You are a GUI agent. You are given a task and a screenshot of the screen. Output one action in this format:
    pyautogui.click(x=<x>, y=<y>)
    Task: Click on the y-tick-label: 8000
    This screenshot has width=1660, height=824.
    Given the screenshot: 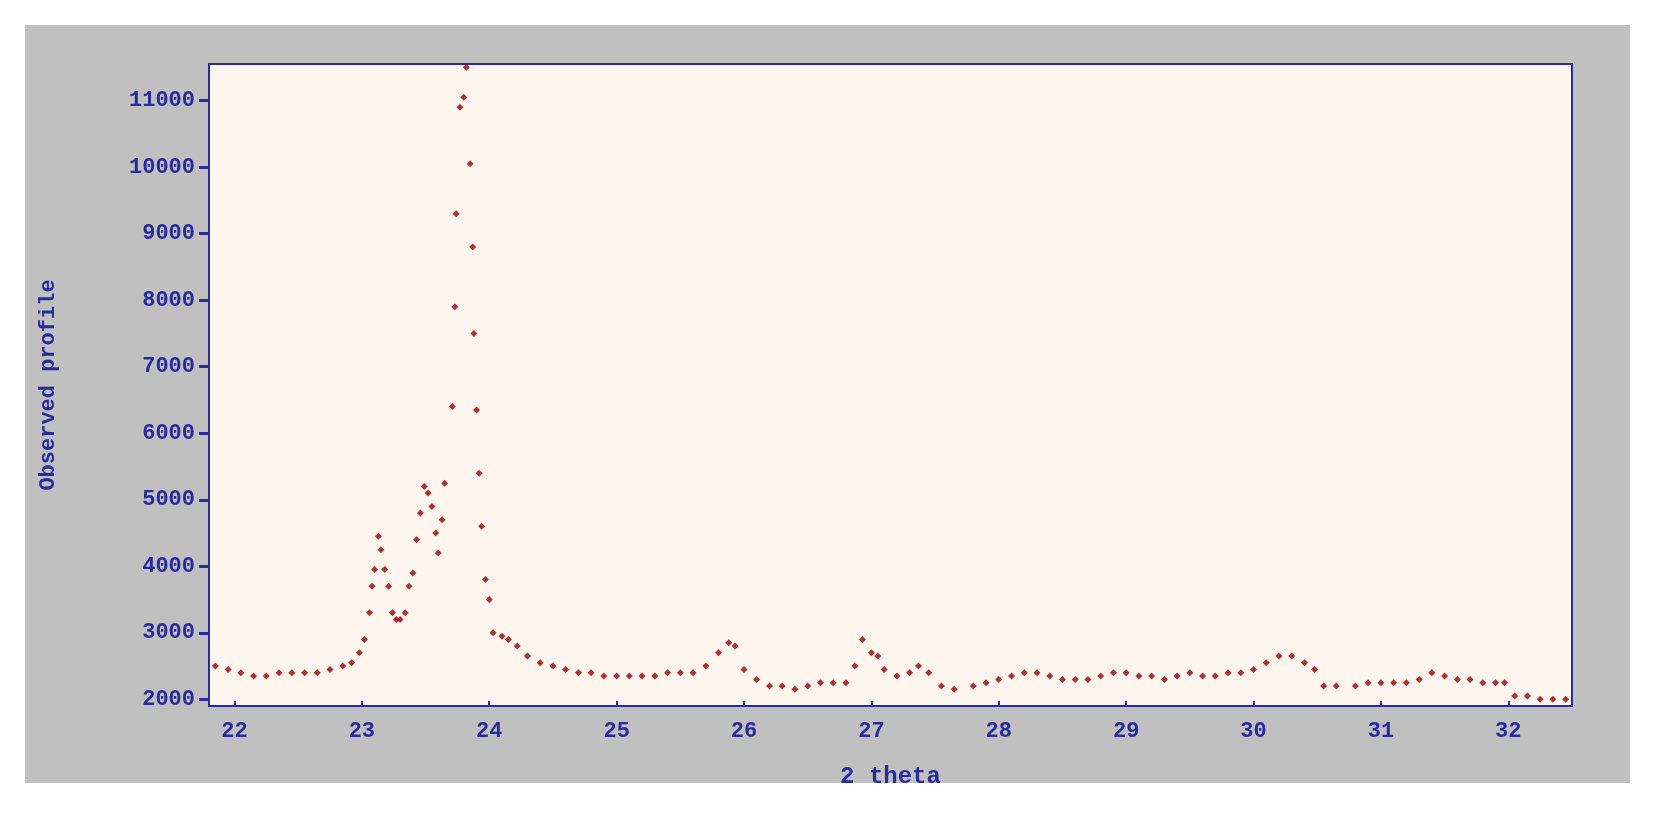 What is the action you would take?
    pyautogui.click(x=168, y=300)
    